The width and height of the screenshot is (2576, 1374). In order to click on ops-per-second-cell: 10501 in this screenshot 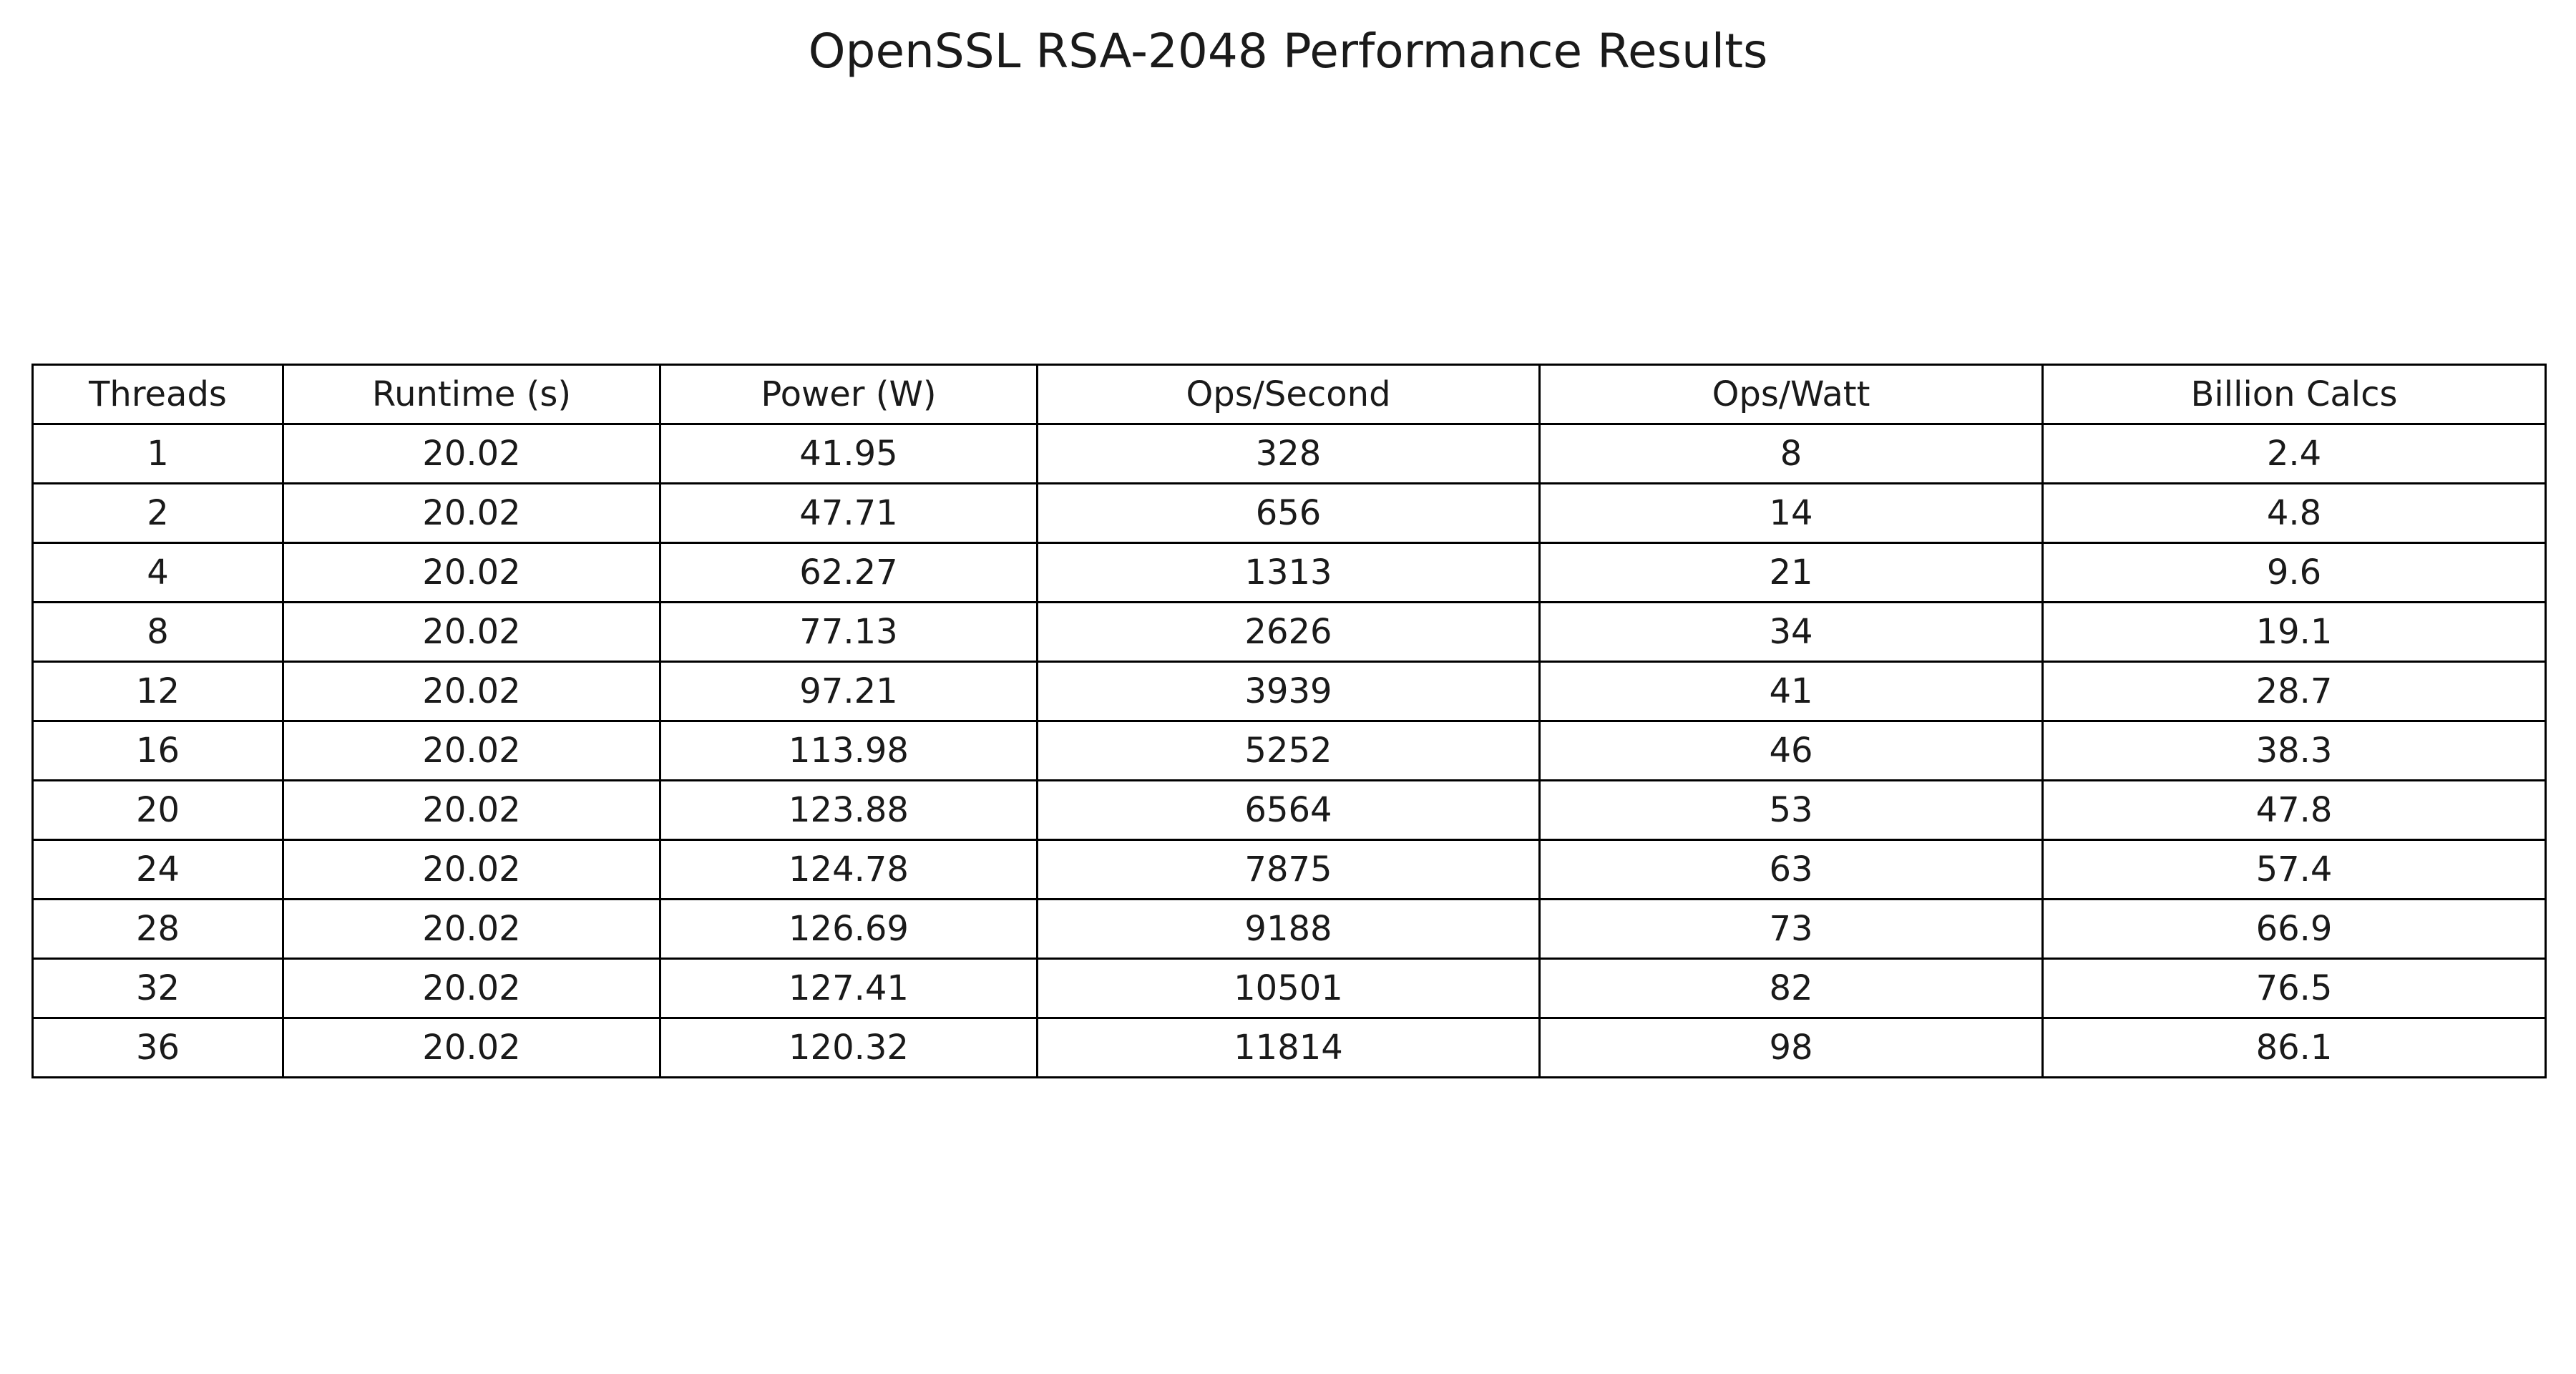, I will do `click(1288, 988)`.